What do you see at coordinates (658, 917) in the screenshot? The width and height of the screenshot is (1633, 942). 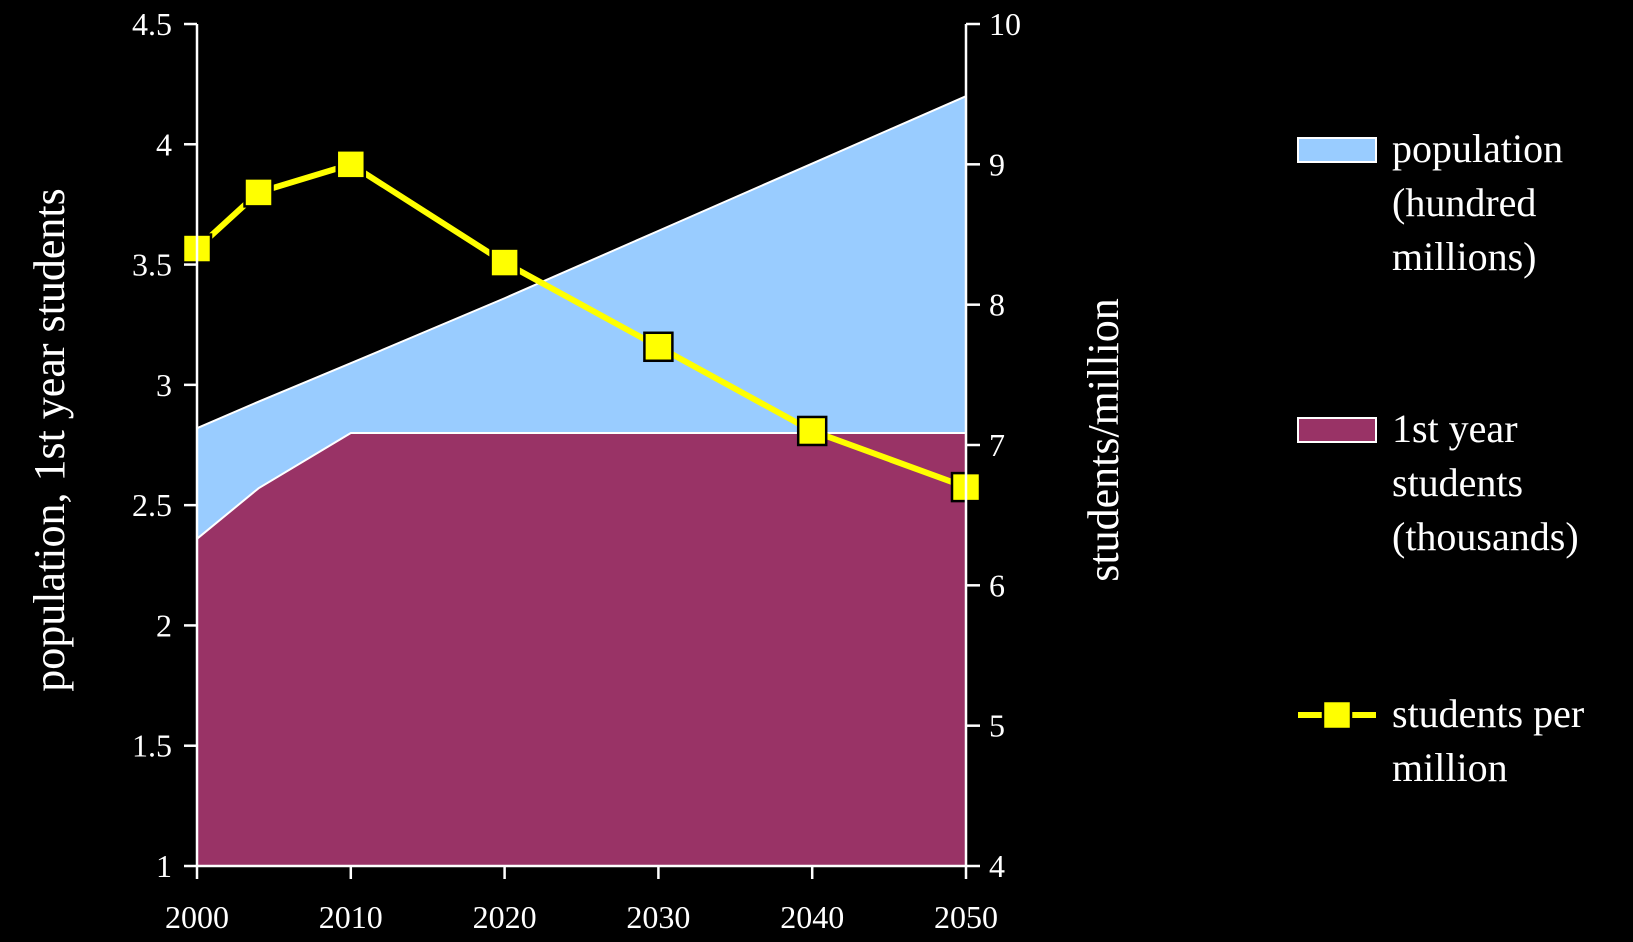 I see `x-tick-label: 2030` at bounding box center [658, 917].